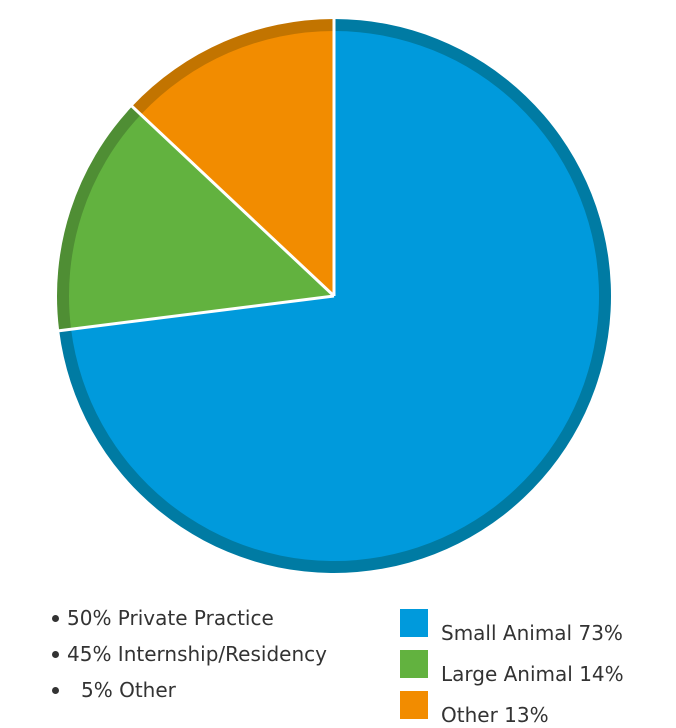 The height and width of the screenshot is (728, 676). What do you see at coordinates (414, 663) in the screenshot?
I see `legend-swatch-large-animal` at bounding box center [414, 663].